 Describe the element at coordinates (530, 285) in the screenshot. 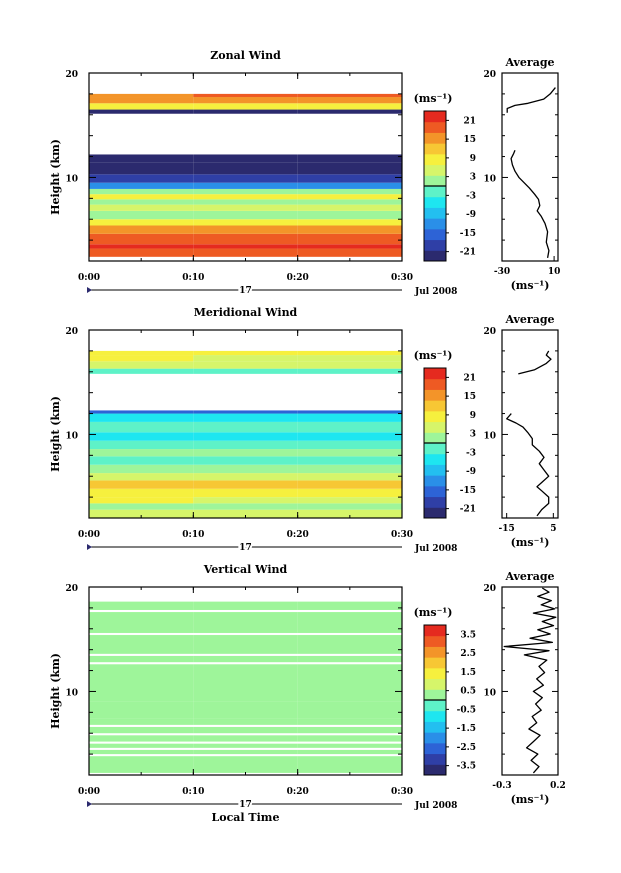

I see `average-x-axis-label: (ms⁻¹)` at that location.